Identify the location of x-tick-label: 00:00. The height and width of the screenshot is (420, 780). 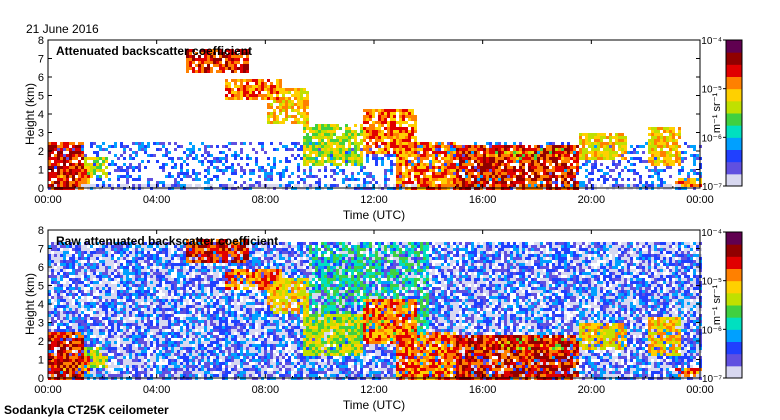
(48, 200).